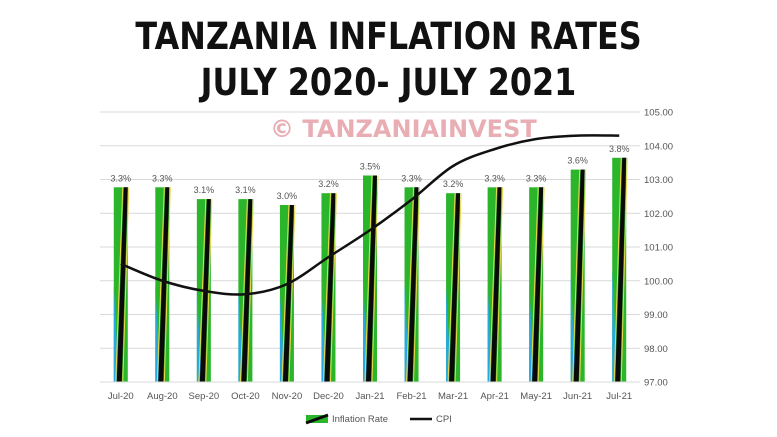 This screenshot has width=777, height=437. I want to click on legend-item-inflation-rate: Inflation Rate, so click(346, 419).